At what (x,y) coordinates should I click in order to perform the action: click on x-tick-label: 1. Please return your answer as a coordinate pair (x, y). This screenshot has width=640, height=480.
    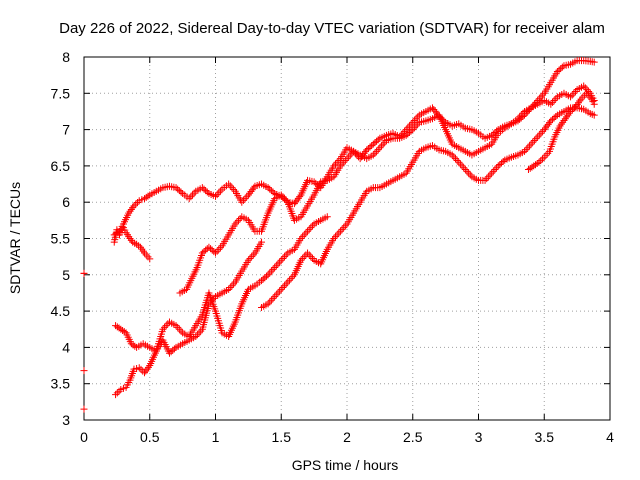
    Looking at the image, I should click on (216, 437).